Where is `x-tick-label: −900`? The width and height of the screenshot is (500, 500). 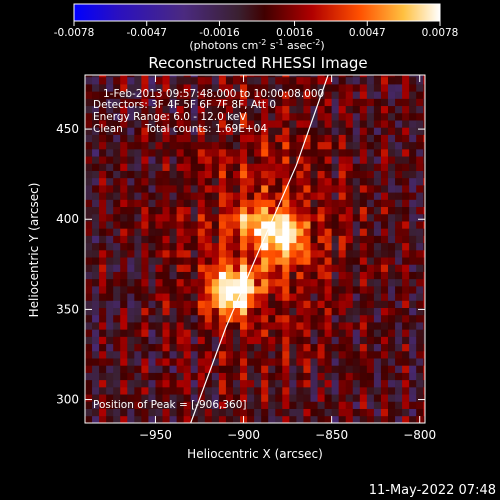 x-tick-label: −900 is located at coordinates (243, 435).